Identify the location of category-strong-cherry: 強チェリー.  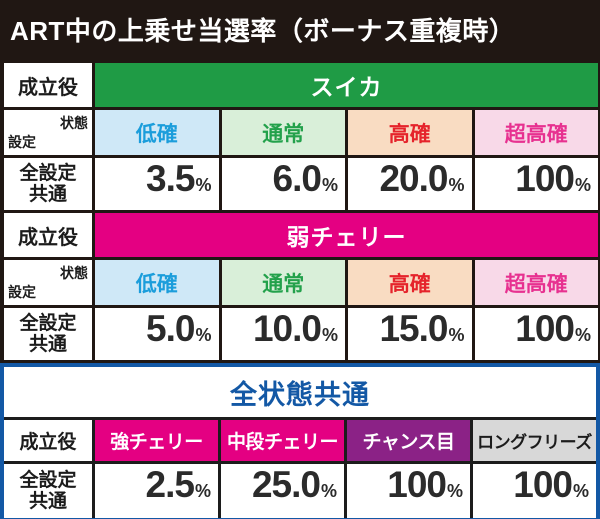
(156, 440).